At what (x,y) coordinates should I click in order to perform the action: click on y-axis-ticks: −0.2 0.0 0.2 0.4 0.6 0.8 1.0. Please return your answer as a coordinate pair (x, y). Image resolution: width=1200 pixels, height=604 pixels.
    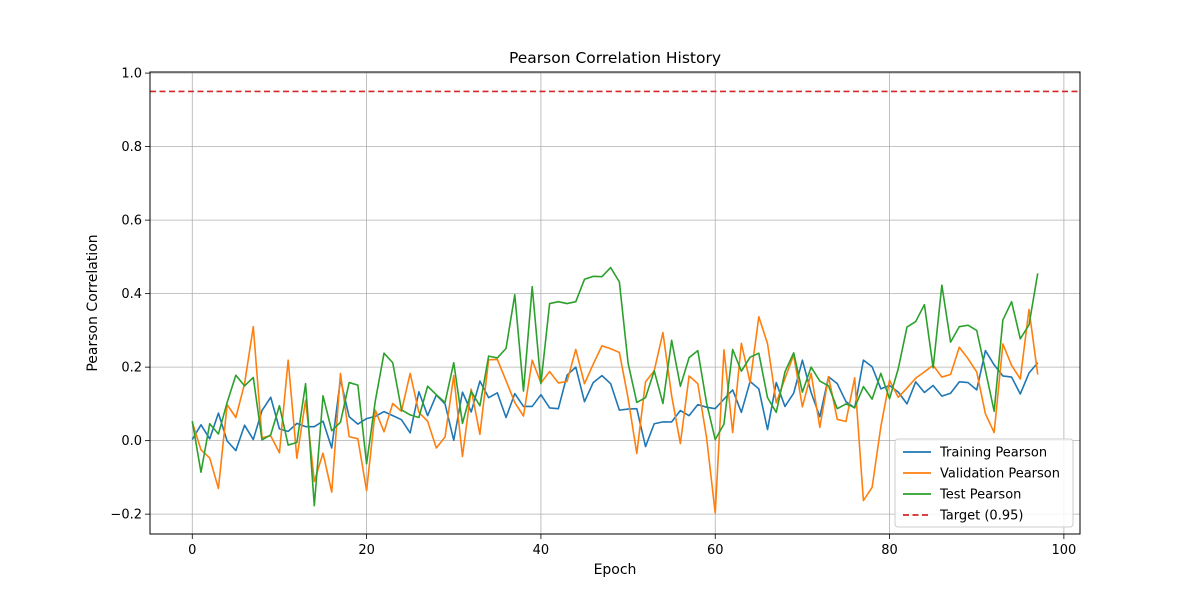
    Looking at the image, I should click on (130, 295).